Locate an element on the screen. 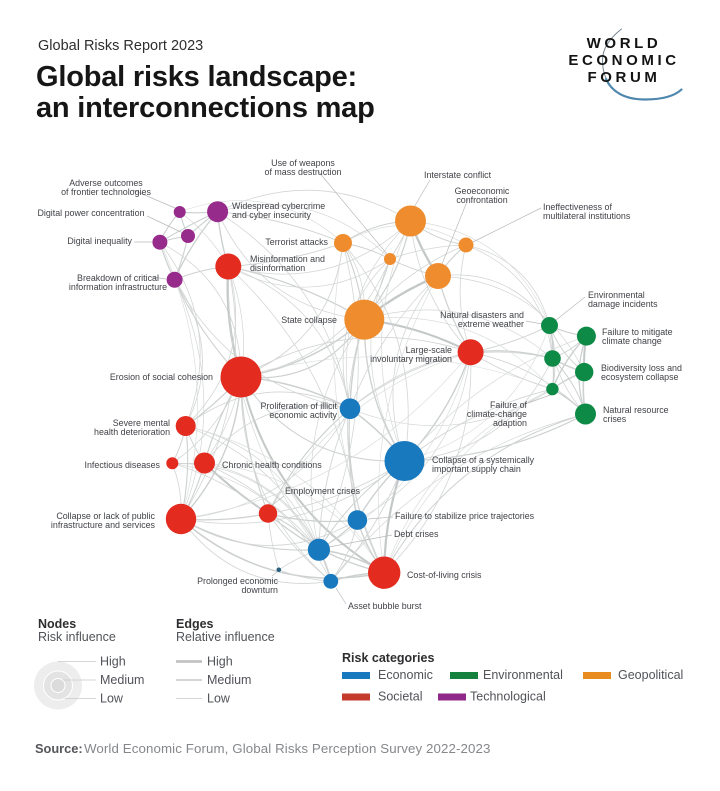 This screenshot has width=720, height=791. svg-text:Failure to stabilize price tra: Failure to stabilize price trajectories is located at coordinates (465, 516).